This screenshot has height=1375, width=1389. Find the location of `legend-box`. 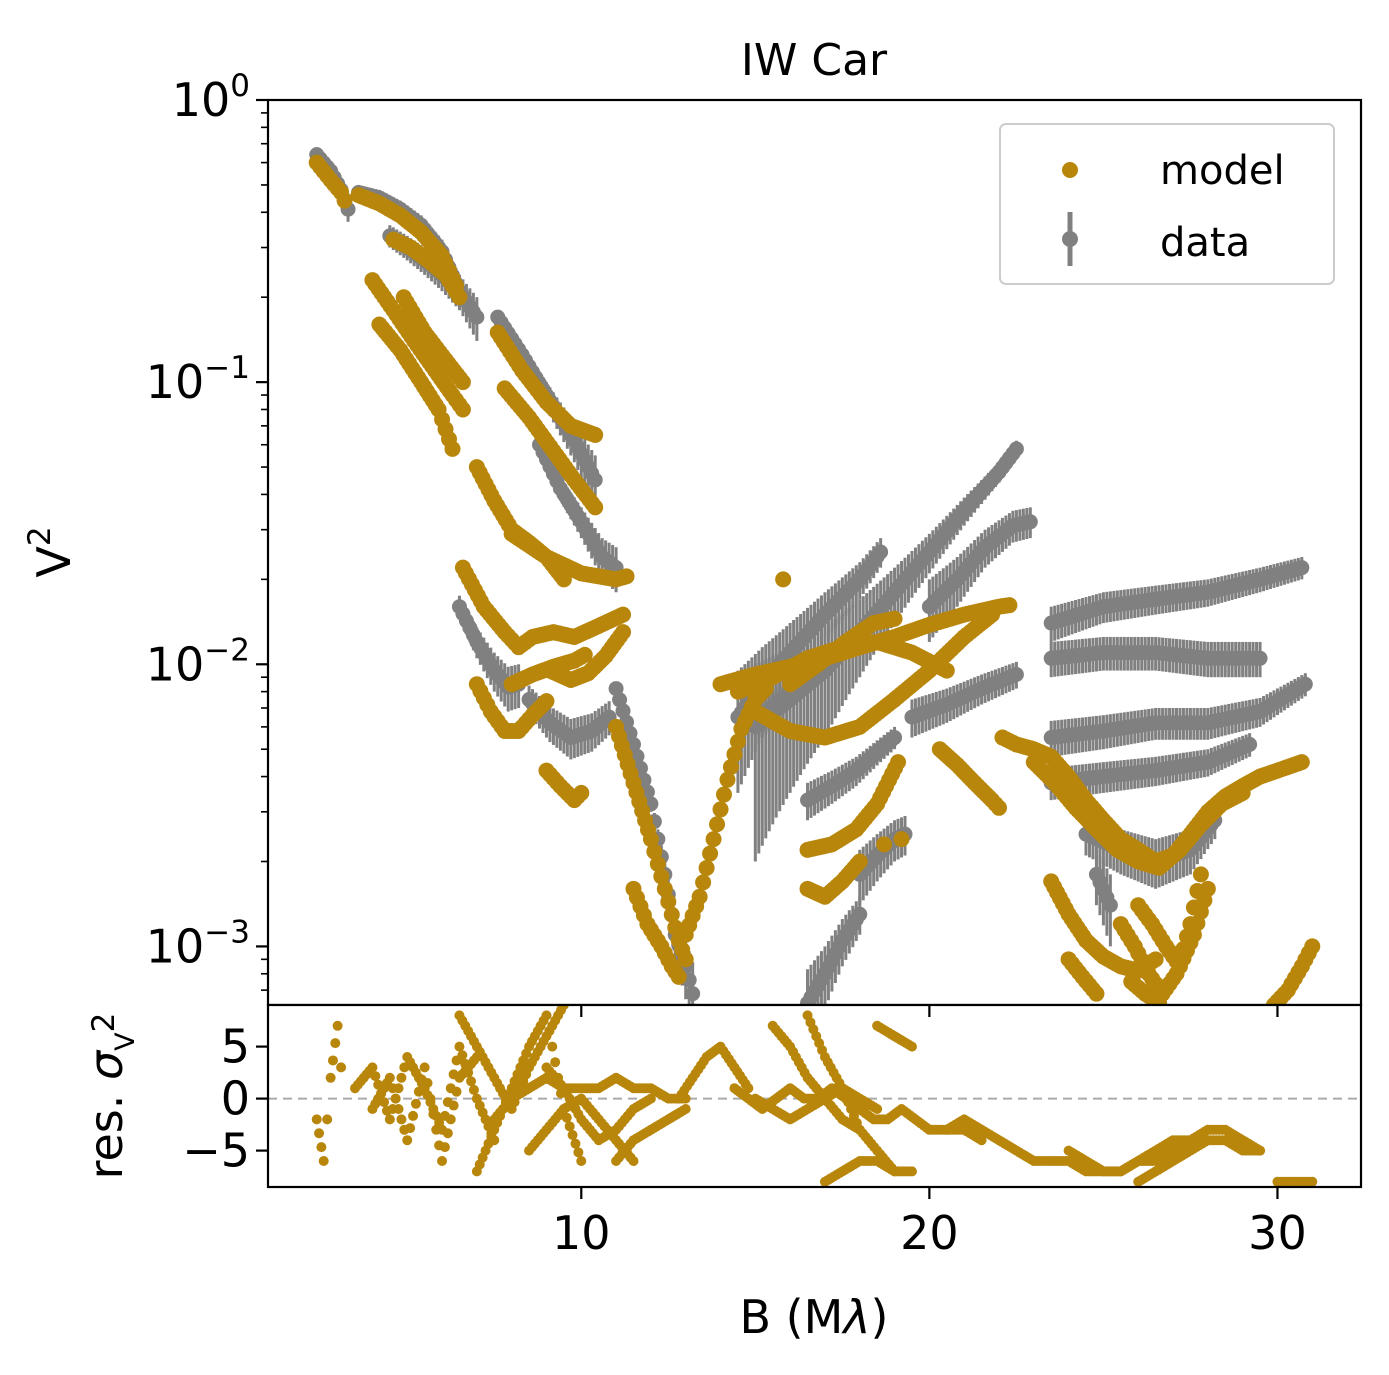

legend-box is located at coordinates (1167, 204).